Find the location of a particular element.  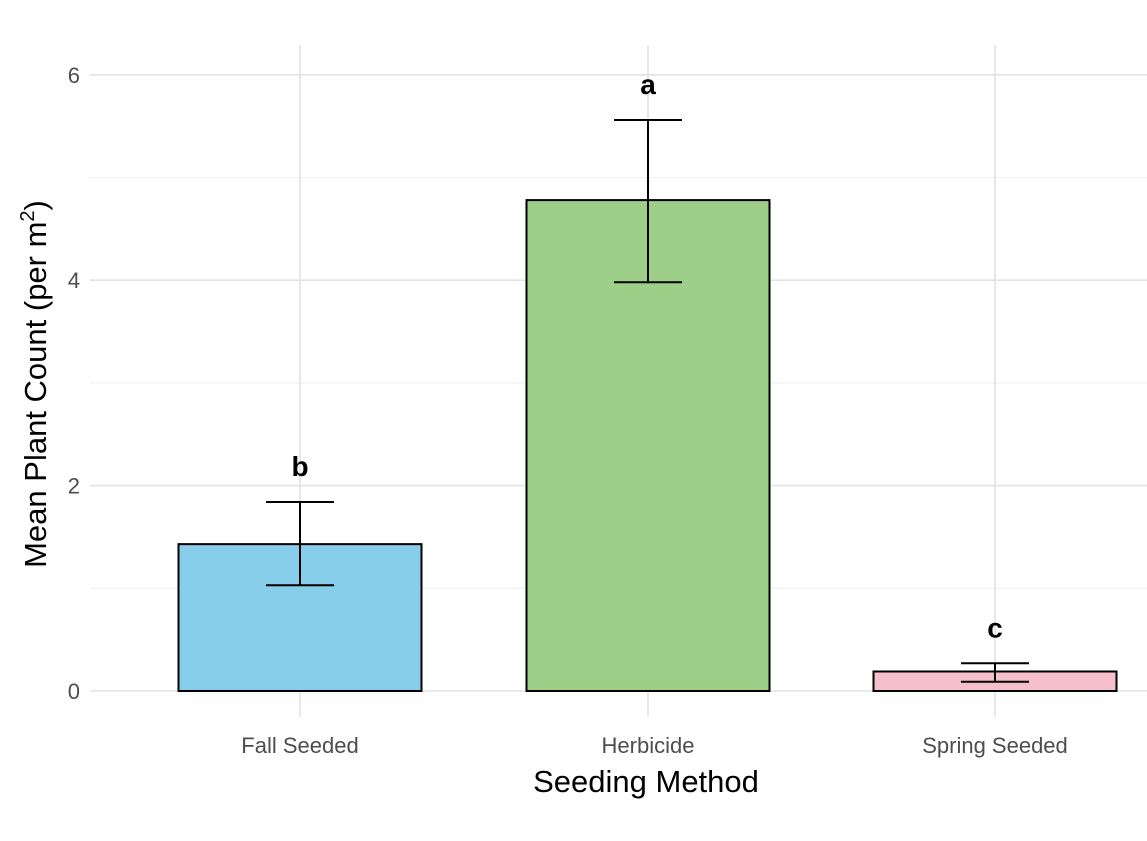

y-axis-title: Mean Plant Count (per m2) is located at coordinates (35, 384).